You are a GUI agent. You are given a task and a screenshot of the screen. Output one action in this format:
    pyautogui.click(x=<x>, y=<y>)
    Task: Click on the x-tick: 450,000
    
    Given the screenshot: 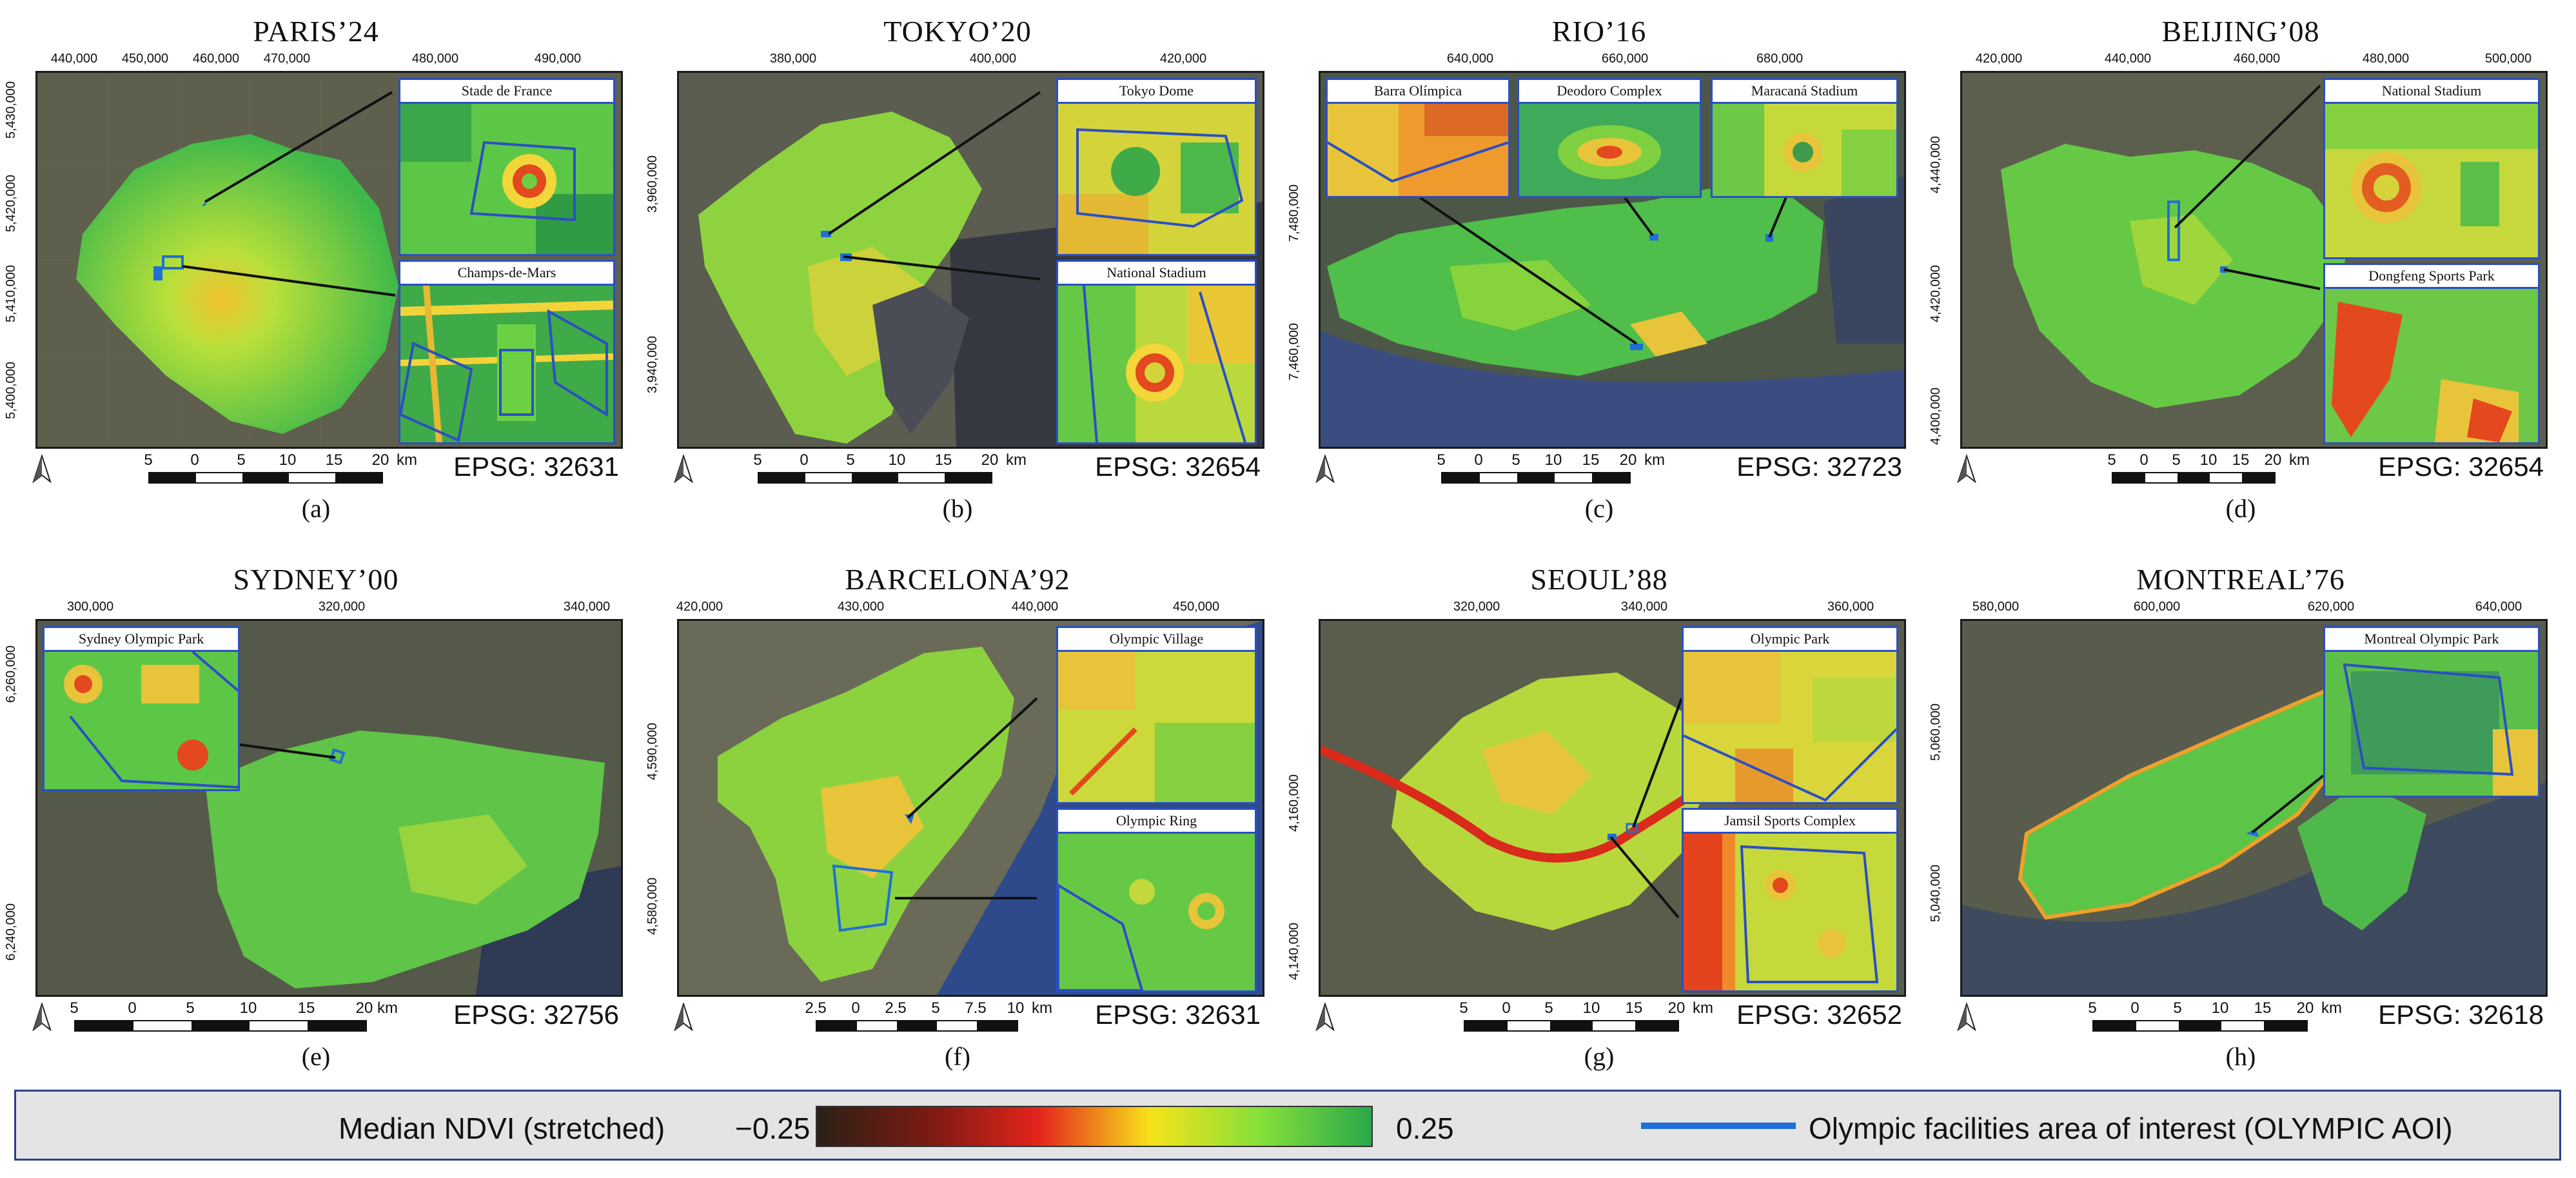 What is the action you would take?
    pyautogui.click(x=1196, y=607)
    